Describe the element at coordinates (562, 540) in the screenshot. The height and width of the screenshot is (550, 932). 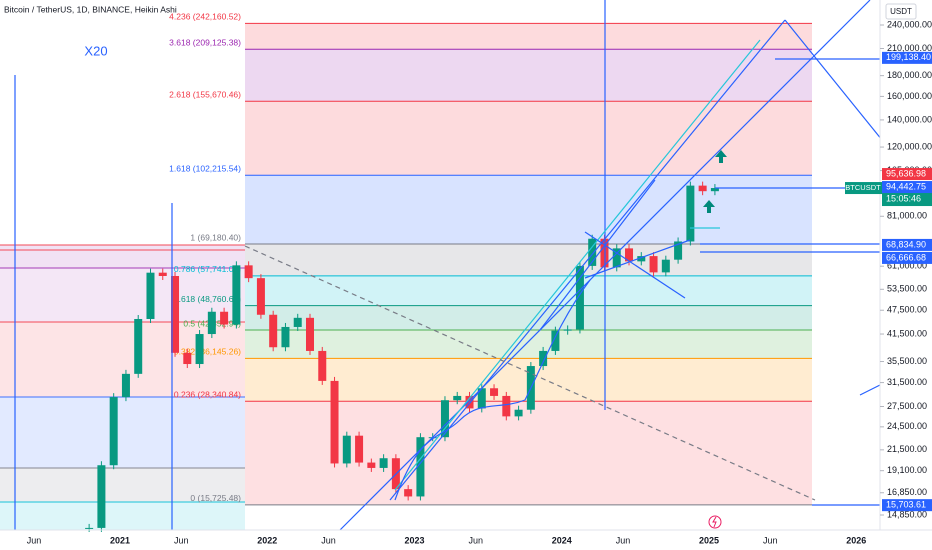
I see `time-label: 2024` at that location.